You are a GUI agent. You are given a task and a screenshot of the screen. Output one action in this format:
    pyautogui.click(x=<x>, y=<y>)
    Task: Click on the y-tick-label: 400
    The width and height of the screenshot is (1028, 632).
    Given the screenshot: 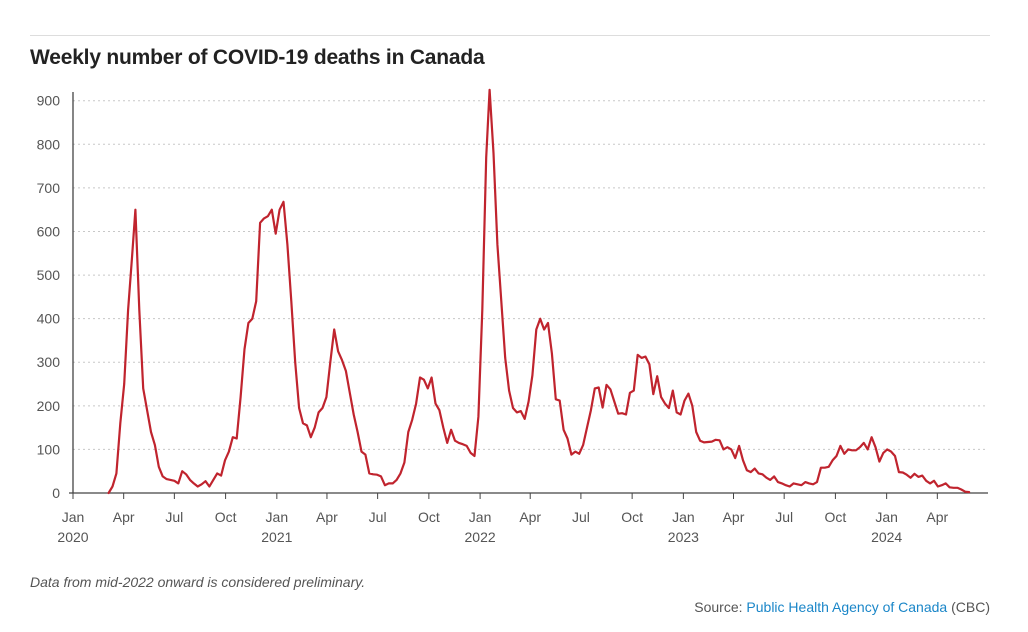 What is the action you would take?
    pyautogui.click(x=49, y=319)
    